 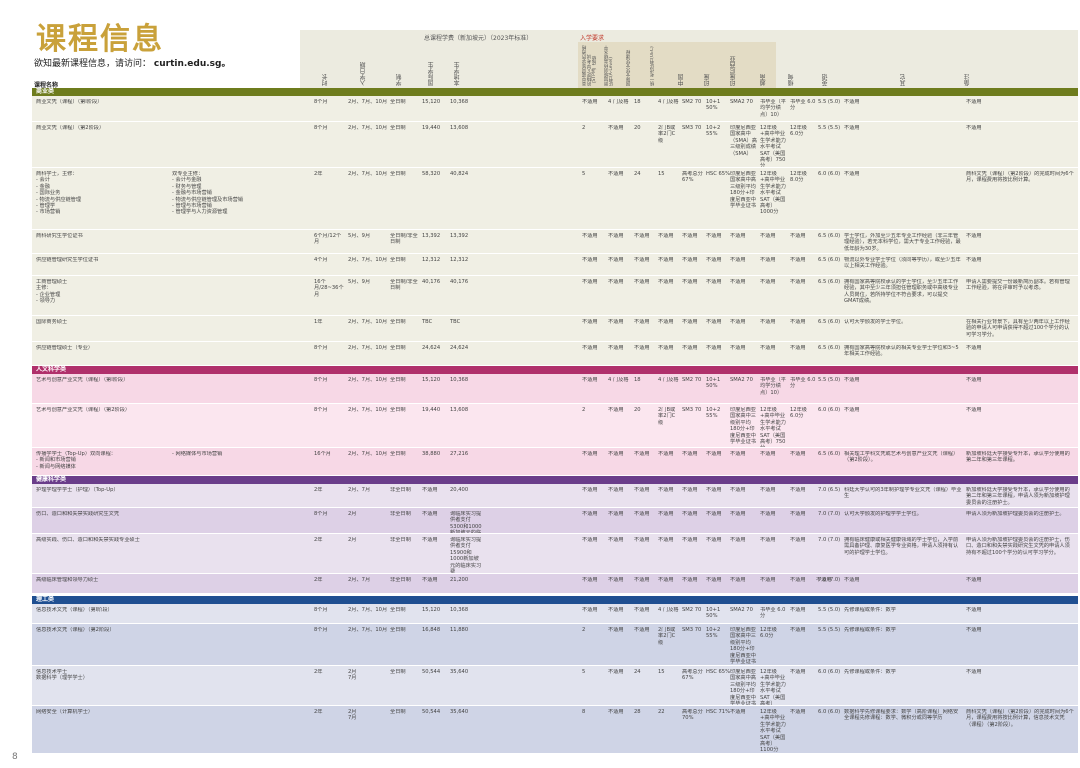 What do you see at coordinates (459, 236) in the screenshot?
I see `cell-dom: 13,392` at bounding box center [459, 236].